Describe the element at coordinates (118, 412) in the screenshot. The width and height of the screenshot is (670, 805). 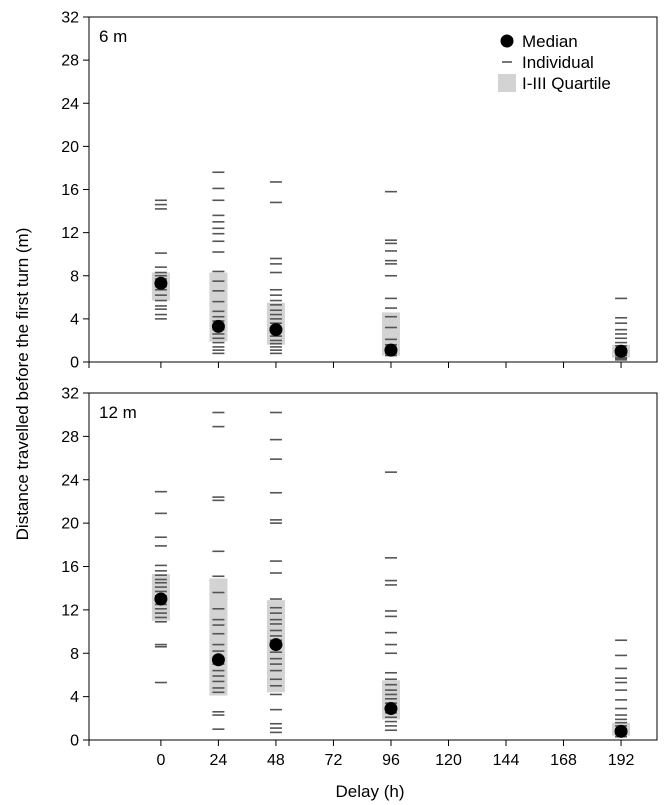
I see `panel-label: 12 m` at that location.